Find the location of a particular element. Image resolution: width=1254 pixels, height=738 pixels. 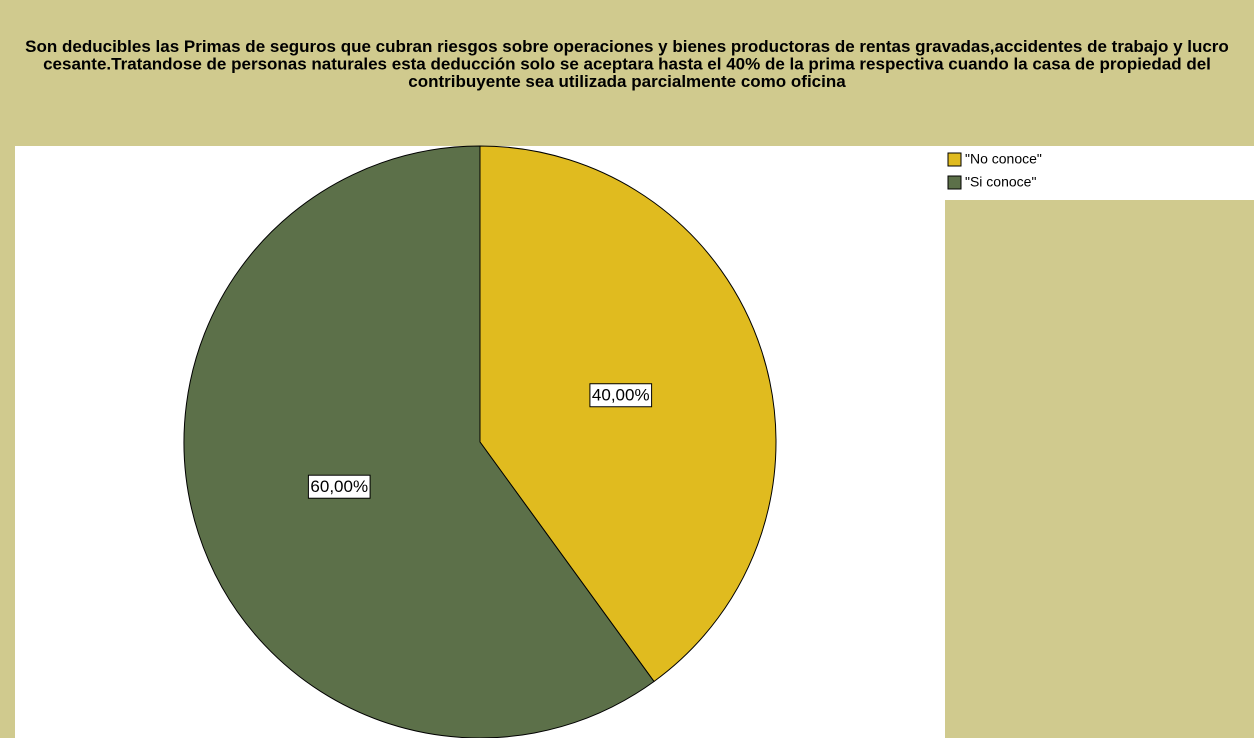

value-label: 60,00% is located at coordinates (339, 486).